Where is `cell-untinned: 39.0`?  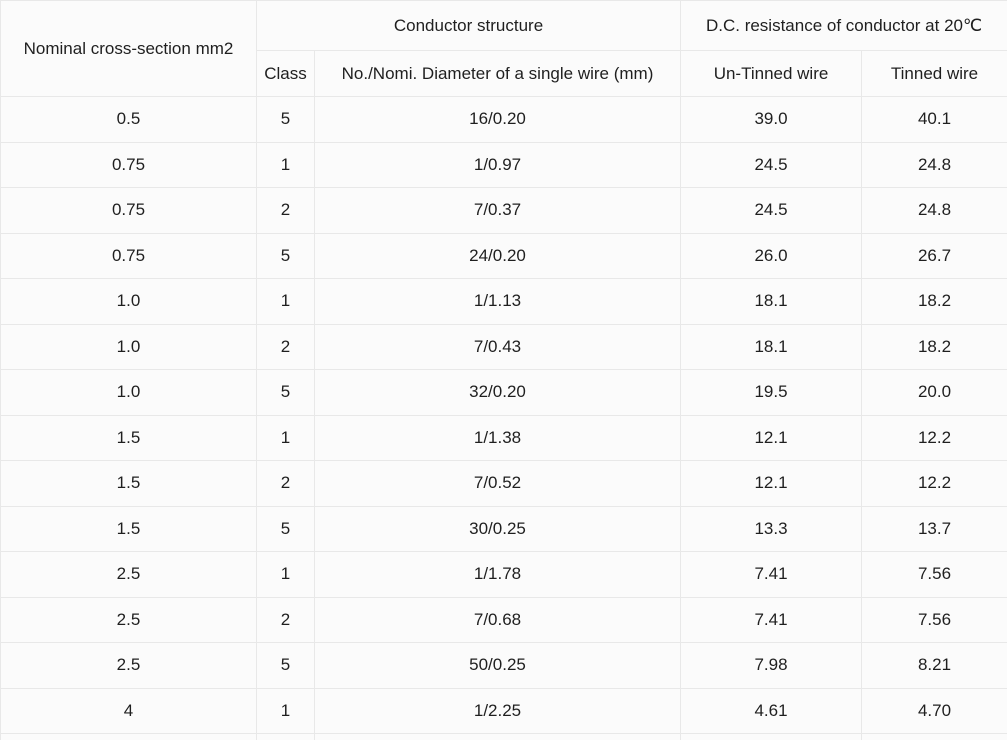 cell-untinned: 39.0 is located at coordinates (771, 119).